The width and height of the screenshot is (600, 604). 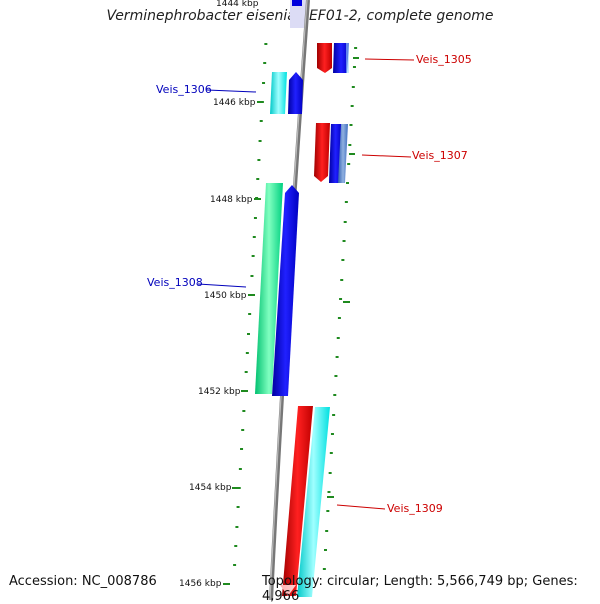 What do you see at coordinates (415, 508) in the screenshot?
I see `gene-label-veis-1309: Veis_1309` at bounding box center [415, 508].